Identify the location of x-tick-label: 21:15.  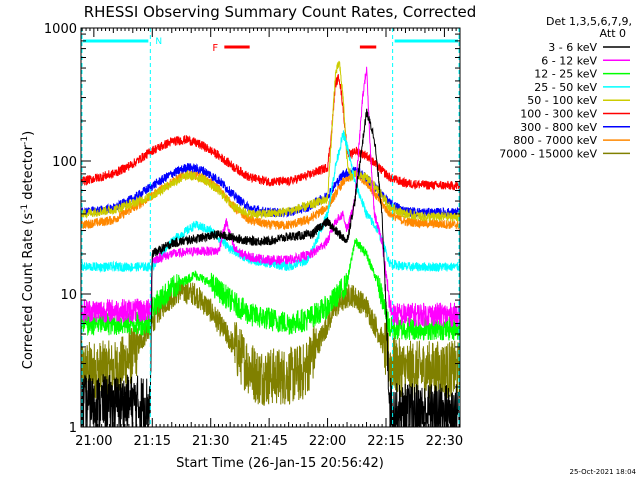
(152, 441).